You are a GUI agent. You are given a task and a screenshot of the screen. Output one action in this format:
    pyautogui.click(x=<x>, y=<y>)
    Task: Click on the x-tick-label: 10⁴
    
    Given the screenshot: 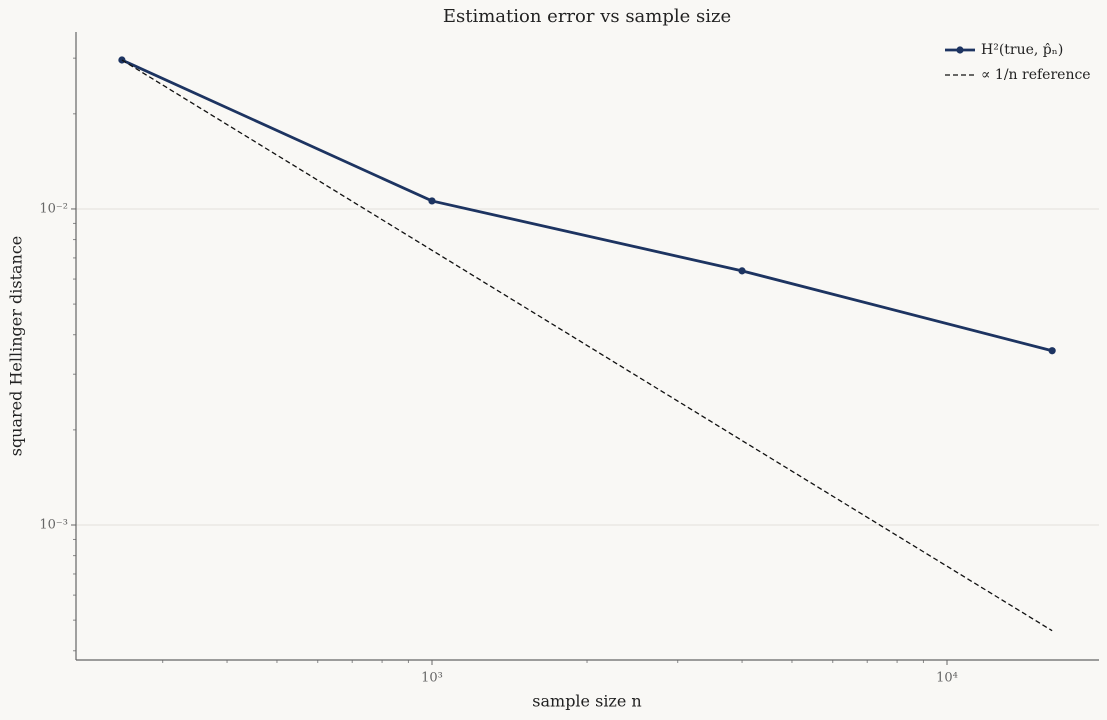 What is the action you would take?
    pyautogui.click(x=947, y=678)
    